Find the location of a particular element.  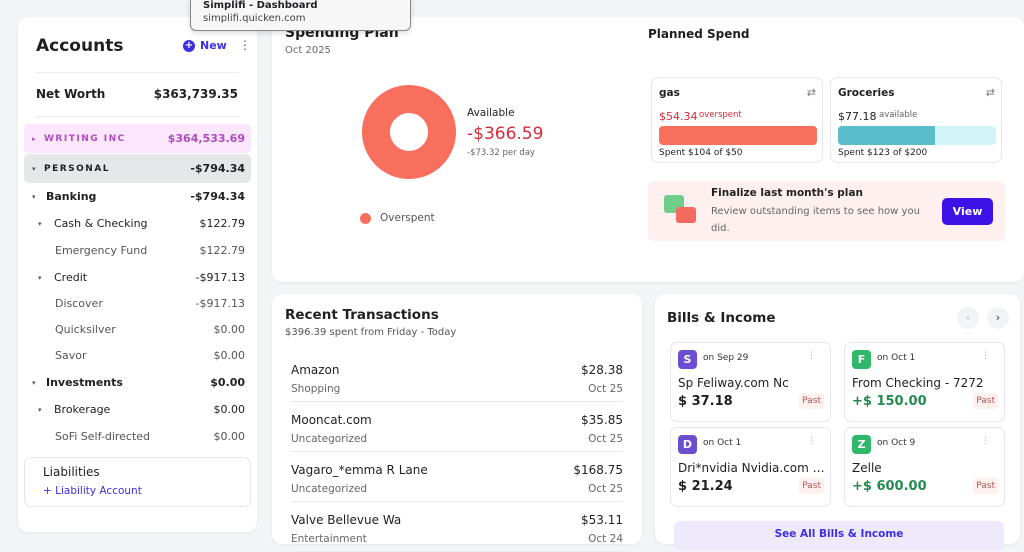

payee-avatar: Z is located at coordinates (861, 444).